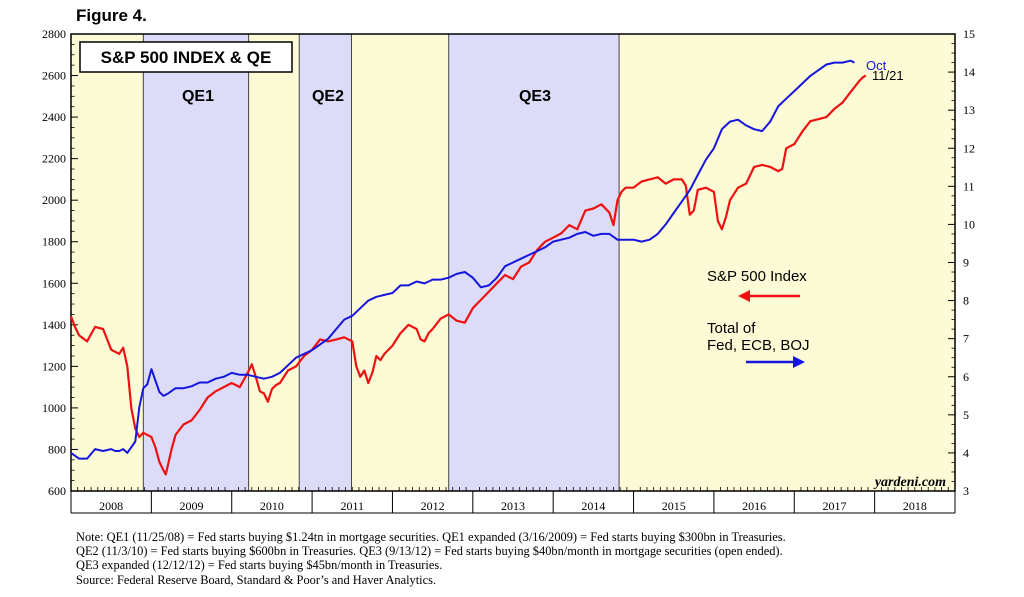 This screenshot has width=1024, height=597. Describe the element at coordinates (54, 159) in the screenshot. I see `left-tick-label: 2200` at that location.